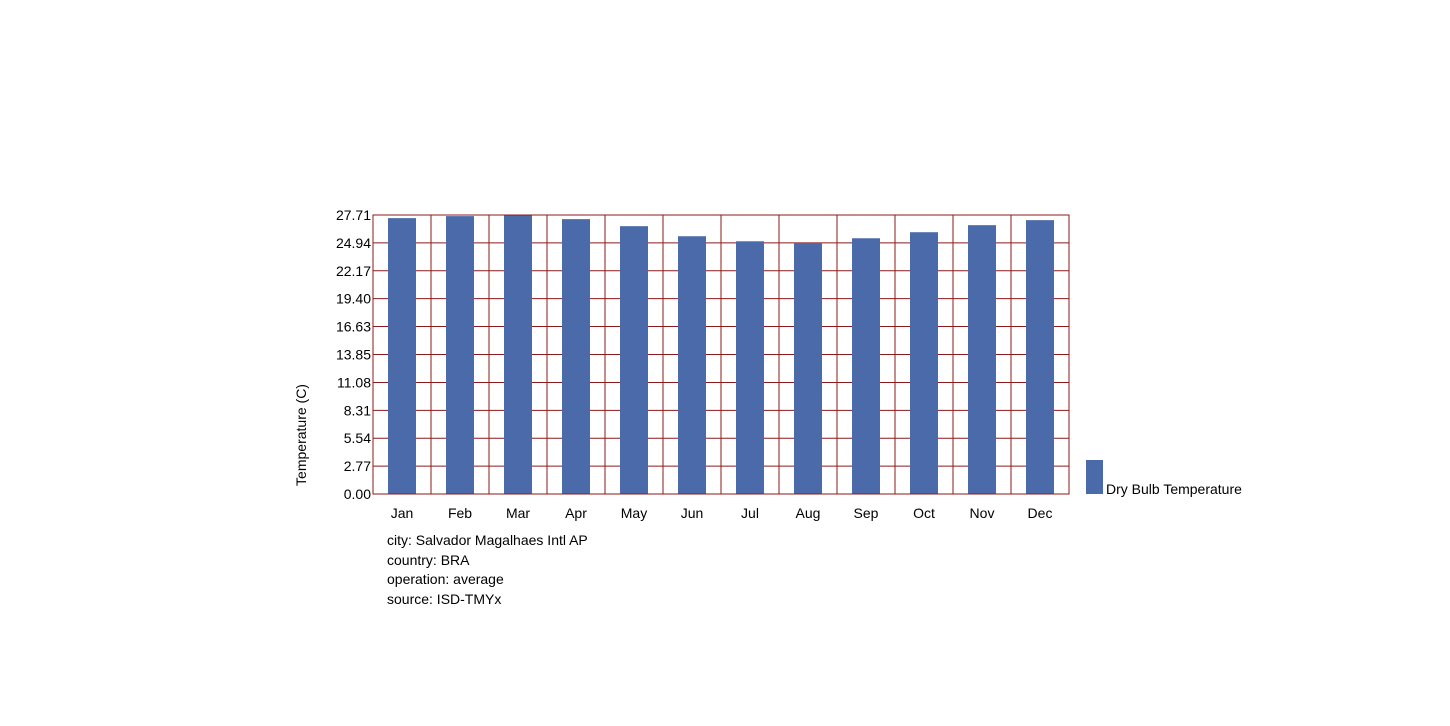  Describe the element at coordinates (982, 513) in the screenshot. I see `x-tick-label: Nov` at that location.